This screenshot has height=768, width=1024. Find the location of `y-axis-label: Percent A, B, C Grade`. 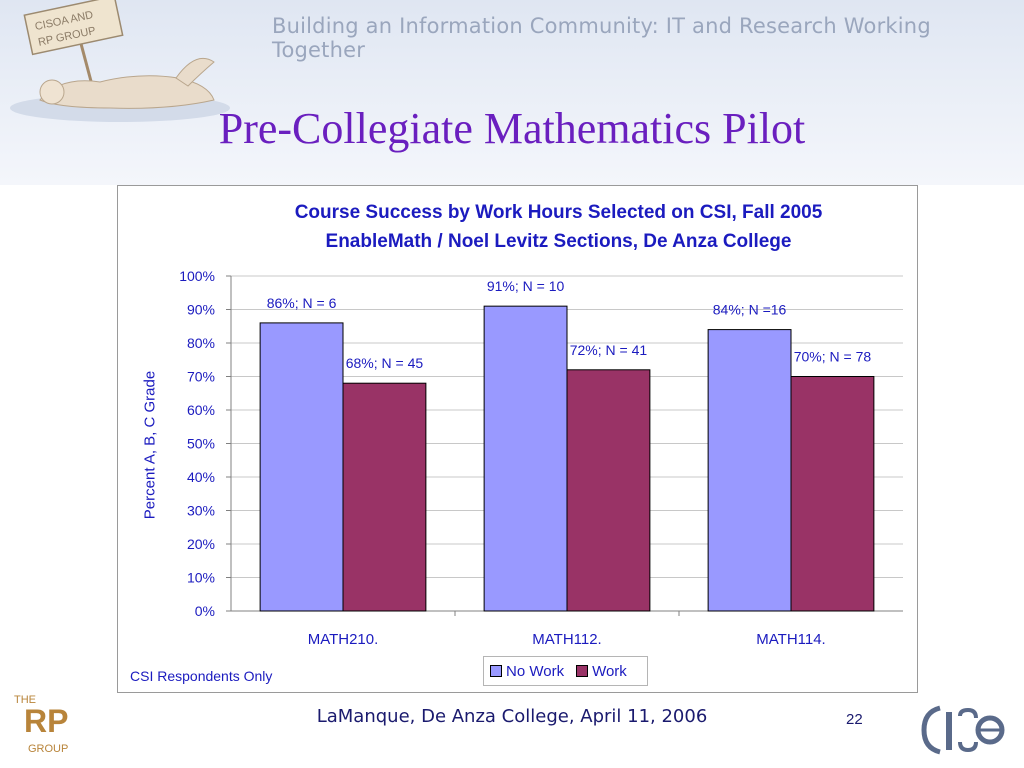

y-axis-label: Percent A, B, C Grade is located at coordinates (150, 445).